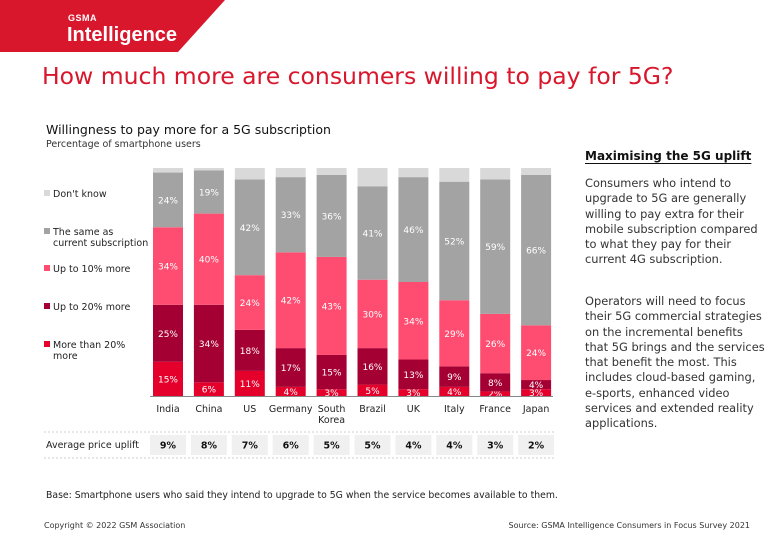 This screenshot has height=540, width=780. I want to click on data-label: 41%, so click(372, 234).